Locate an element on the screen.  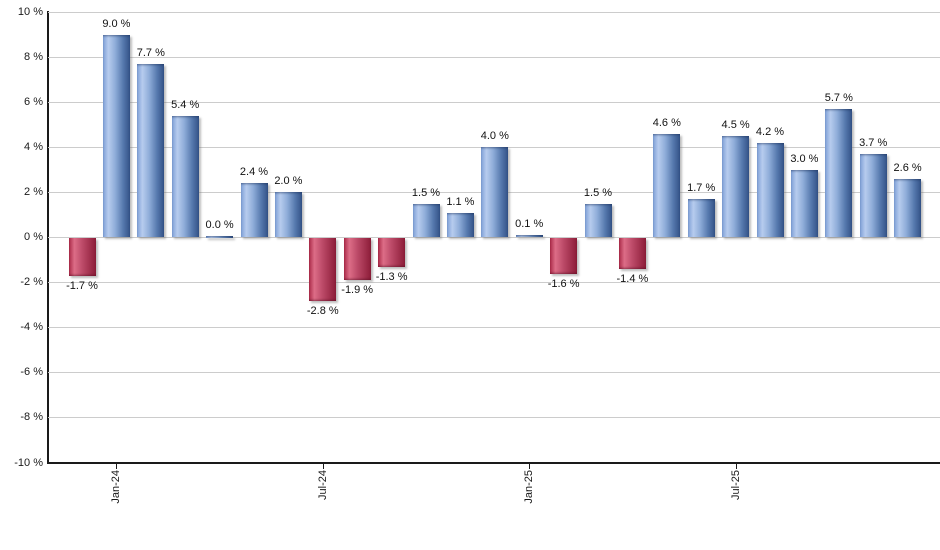
bar-value-label: 3.0 % is located at coordinates (804, 158).